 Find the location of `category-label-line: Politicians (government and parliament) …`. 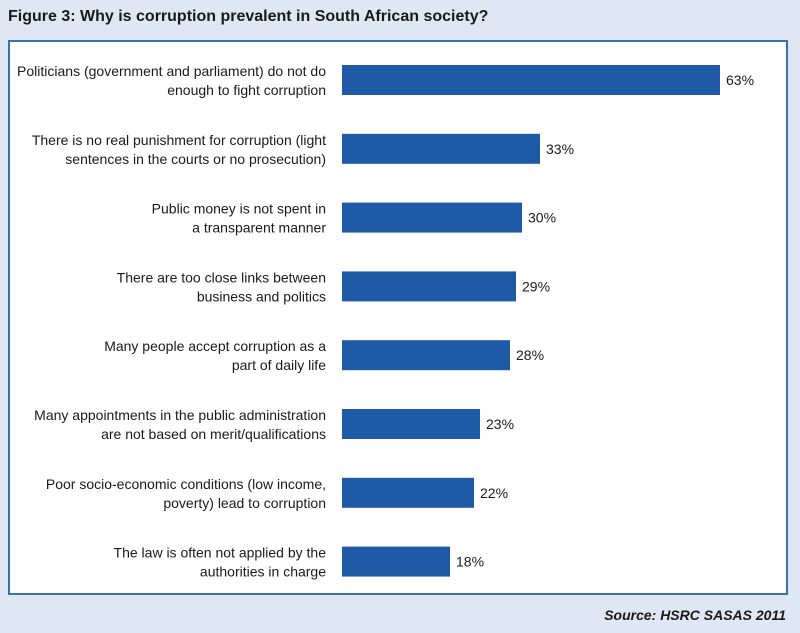

category-label-line: Politicians (government and parliament) … is located at coordinates (171, 71).